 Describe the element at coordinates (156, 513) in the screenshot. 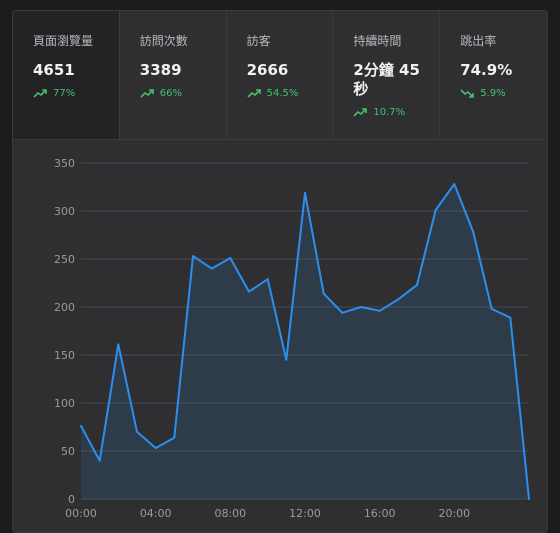

I see `x-tick-label: 04:00` at that location.